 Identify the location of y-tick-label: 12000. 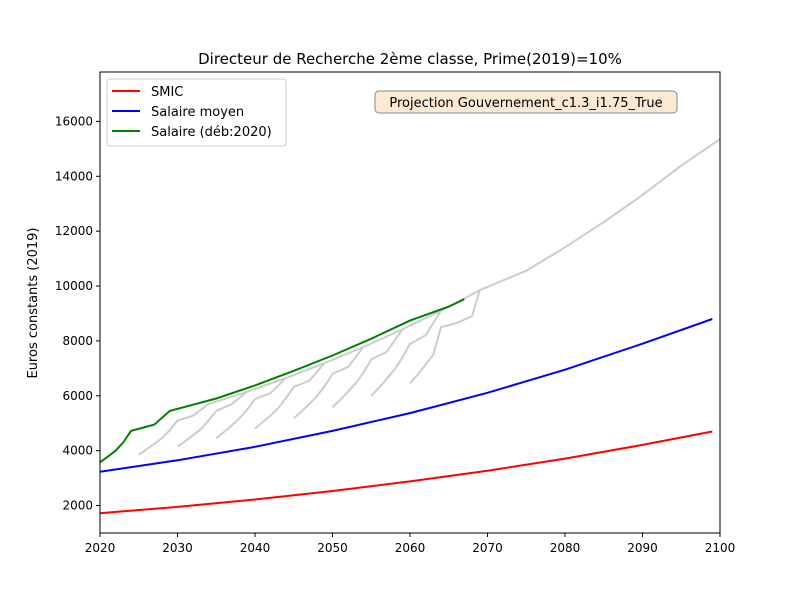
(74, 231).